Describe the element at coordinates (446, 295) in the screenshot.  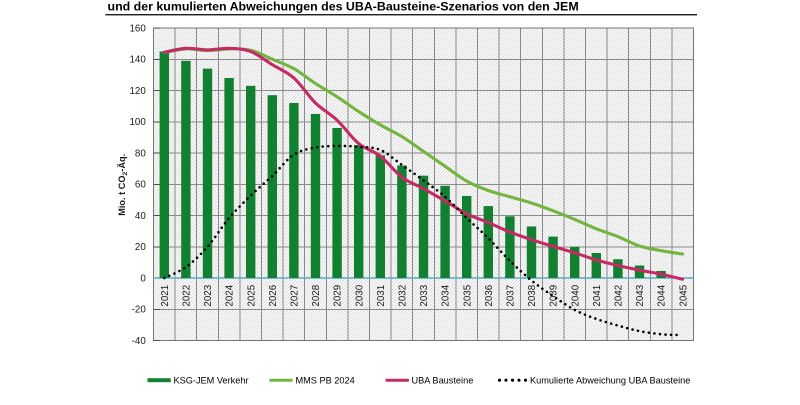
I see `svg-text: 2034` at that location.